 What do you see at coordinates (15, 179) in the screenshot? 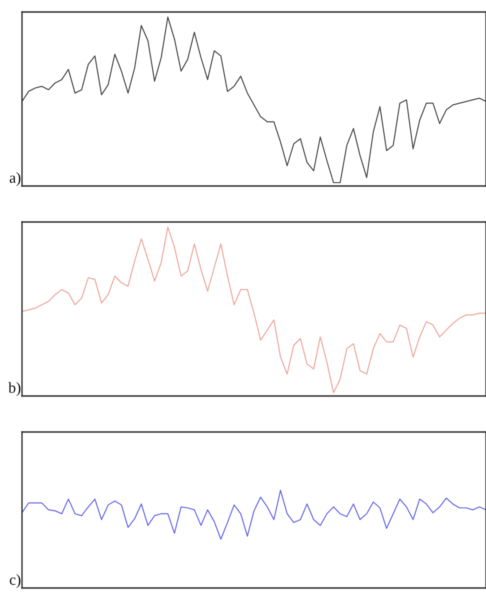
I see `text: a)` at bounding box center [15, 179].